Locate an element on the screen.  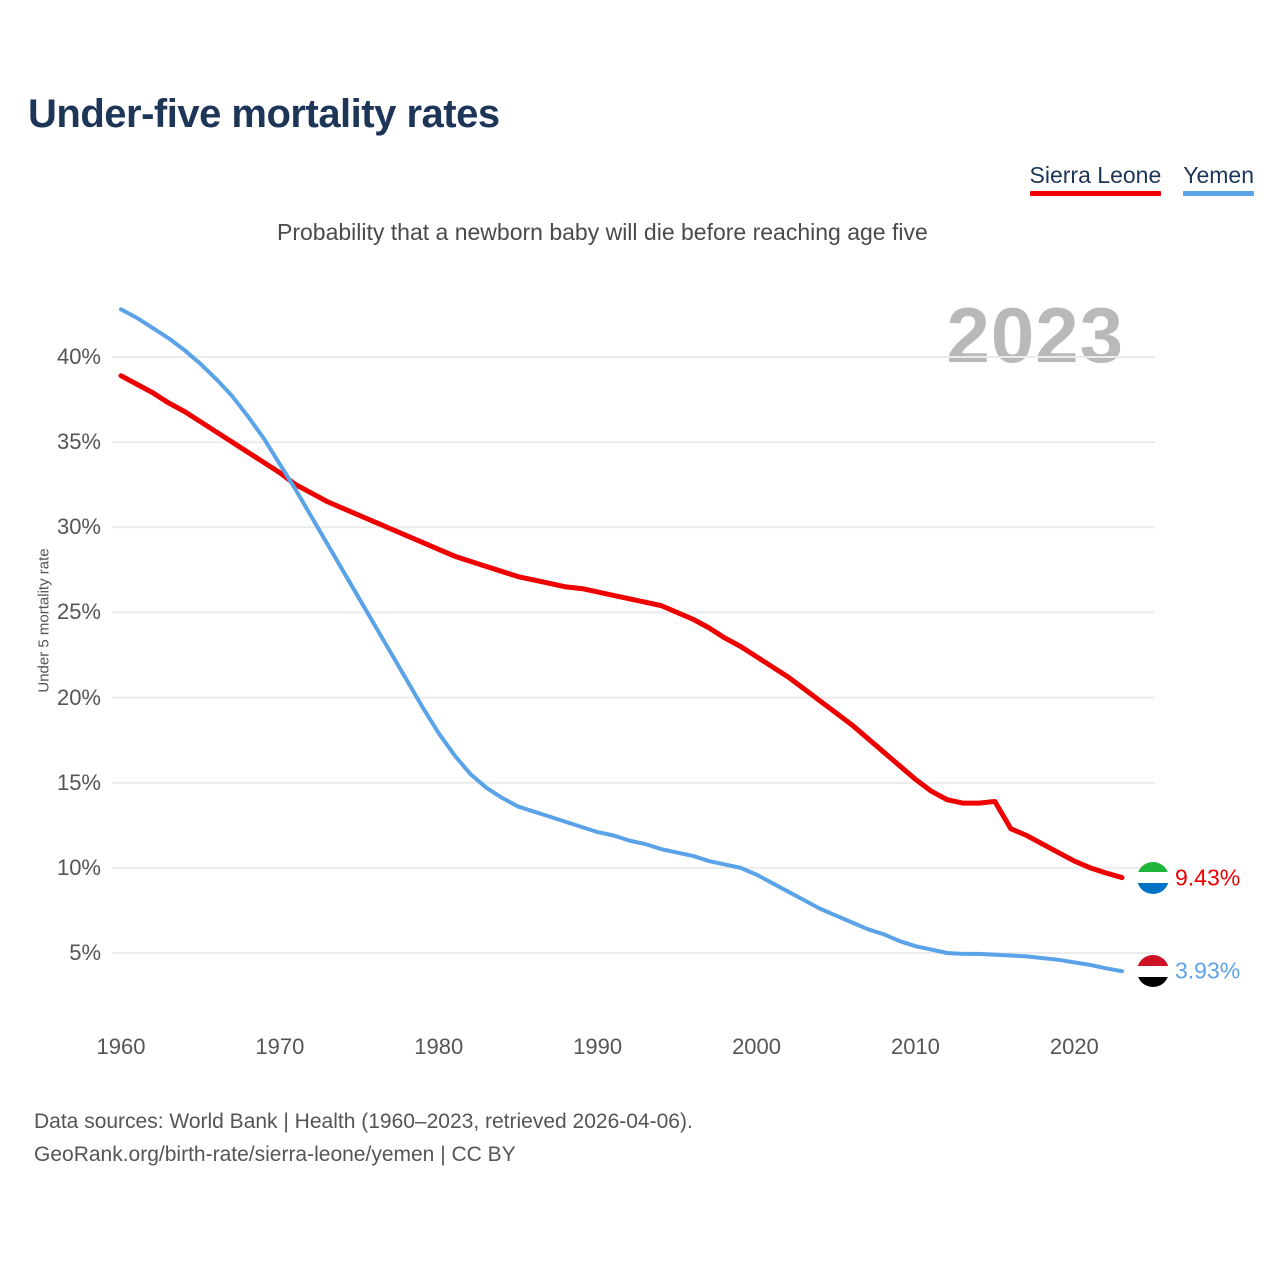
y-tick-label: 20% is located at coordinates (78, 697).